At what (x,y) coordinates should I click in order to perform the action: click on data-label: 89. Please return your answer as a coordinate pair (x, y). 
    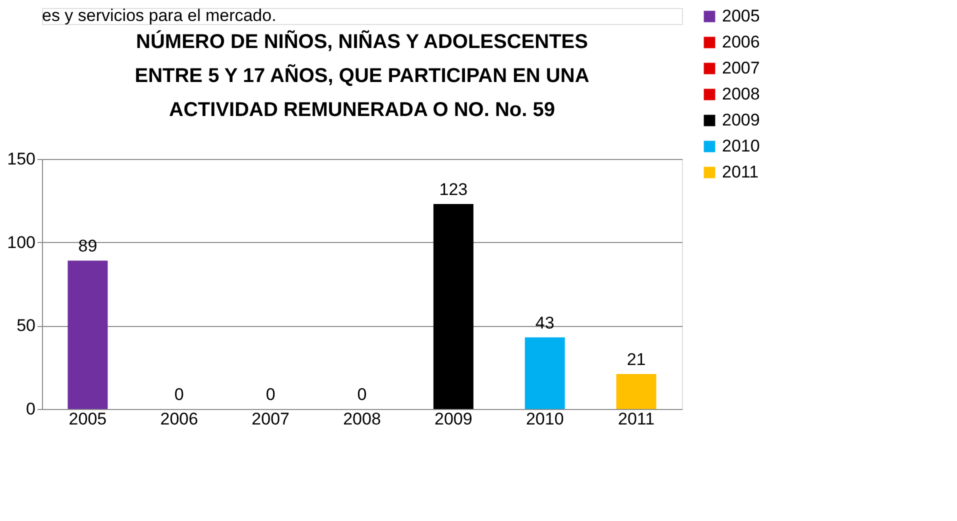
    Looking at the image, I should click on (88, 246).